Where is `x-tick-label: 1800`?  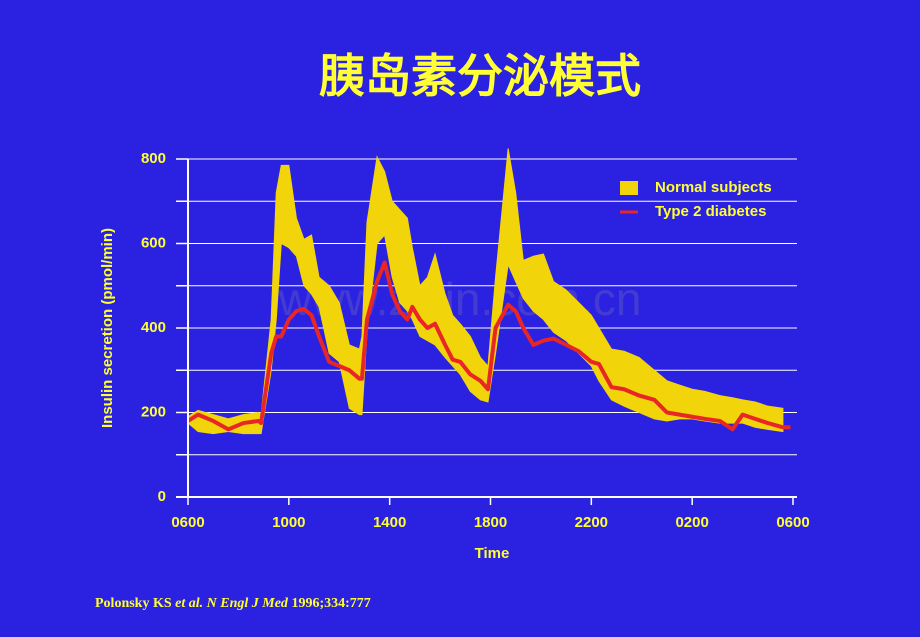 x-tick-label: 1800 is located at coordinates (490, 522).